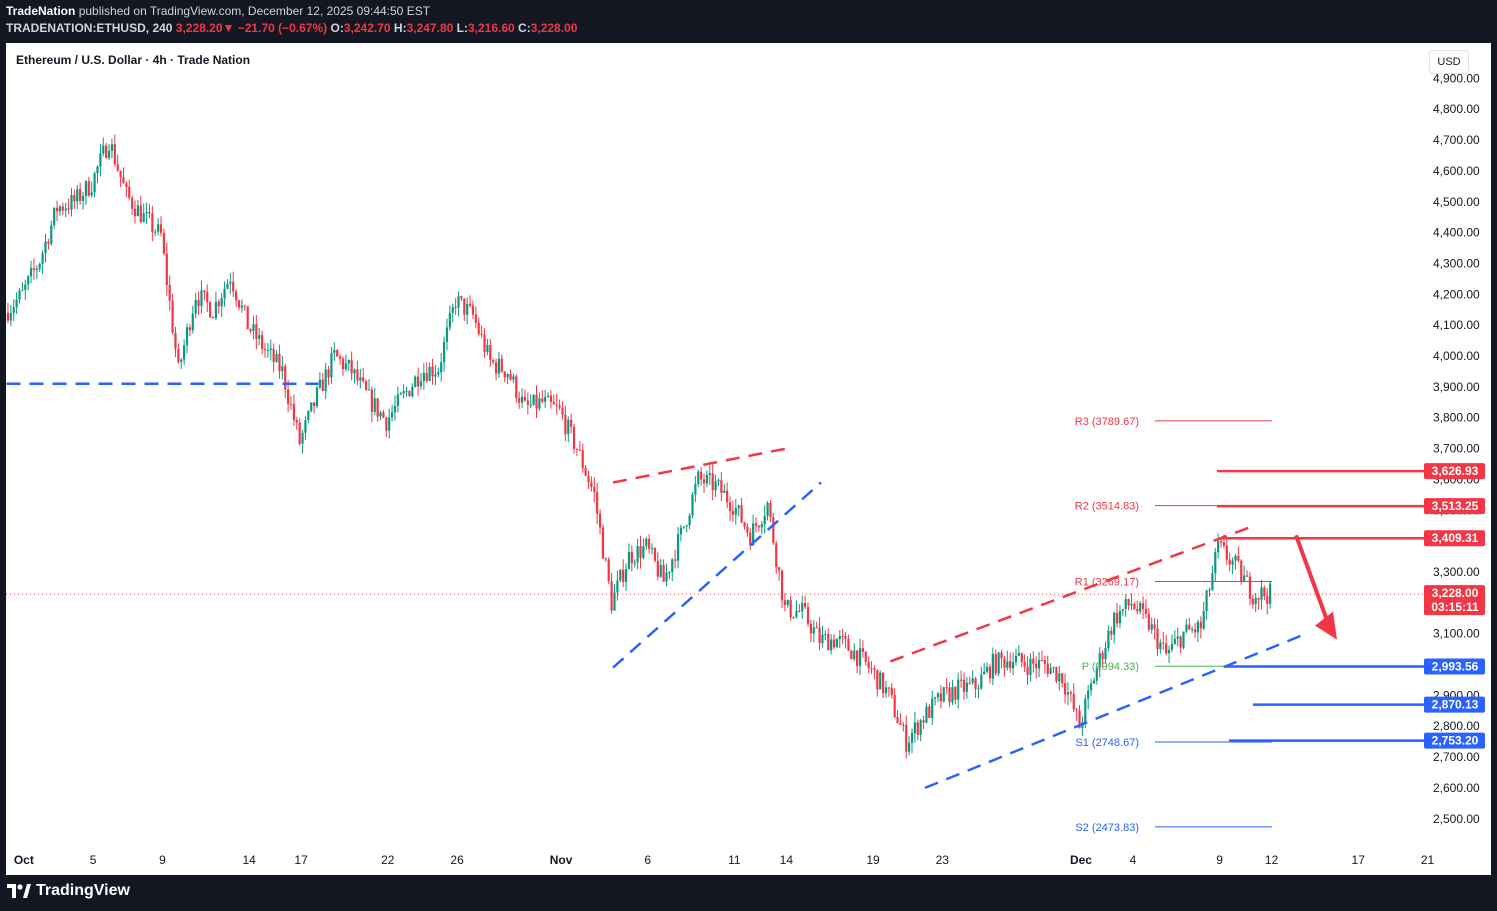 The width and height of the screenshot is (1497, 911). Describe the element at coordinates (1455, 705) in the screenshot. I see `price-tag-label: 2,870.13` at that location.